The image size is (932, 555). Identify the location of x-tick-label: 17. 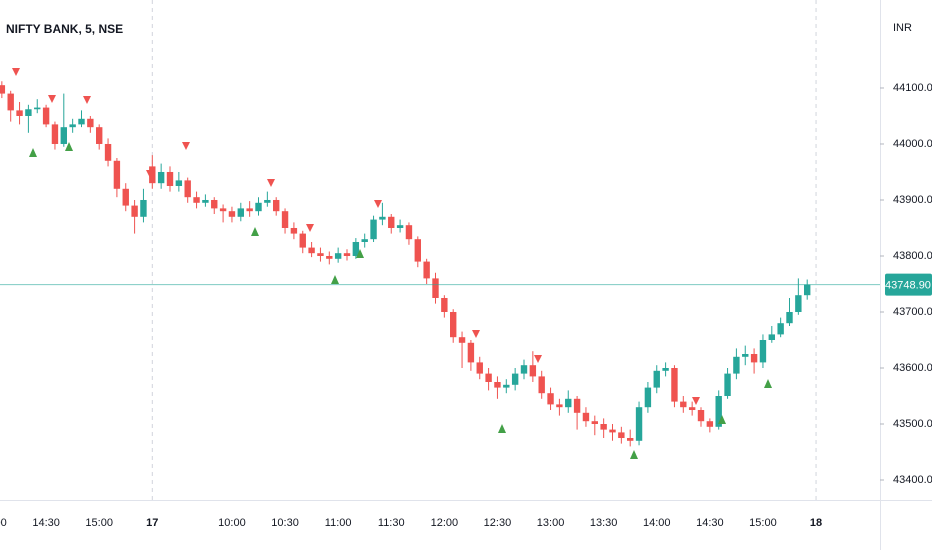
(152, 523).